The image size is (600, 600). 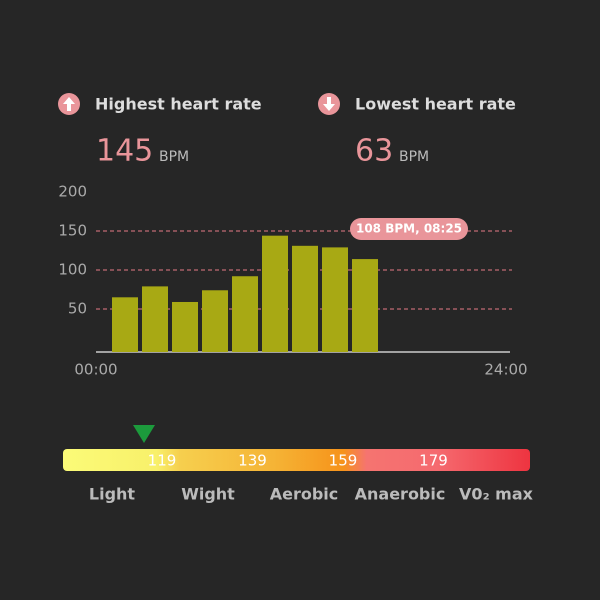 I want to click on x-label: 24:00, so click(x=505, y=370).